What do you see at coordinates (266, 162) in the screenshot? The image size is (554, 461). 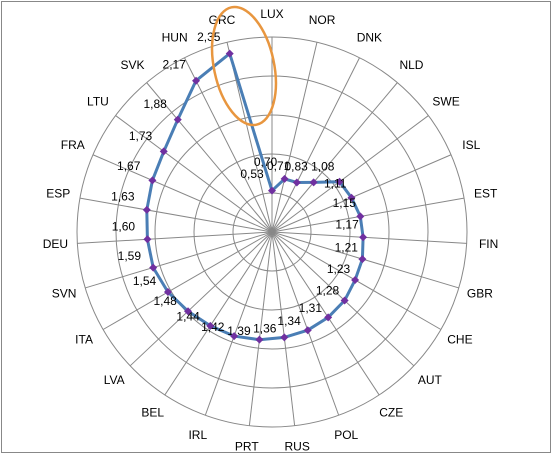 I see `value-label: 0,70` at bounding box center [266, 162].